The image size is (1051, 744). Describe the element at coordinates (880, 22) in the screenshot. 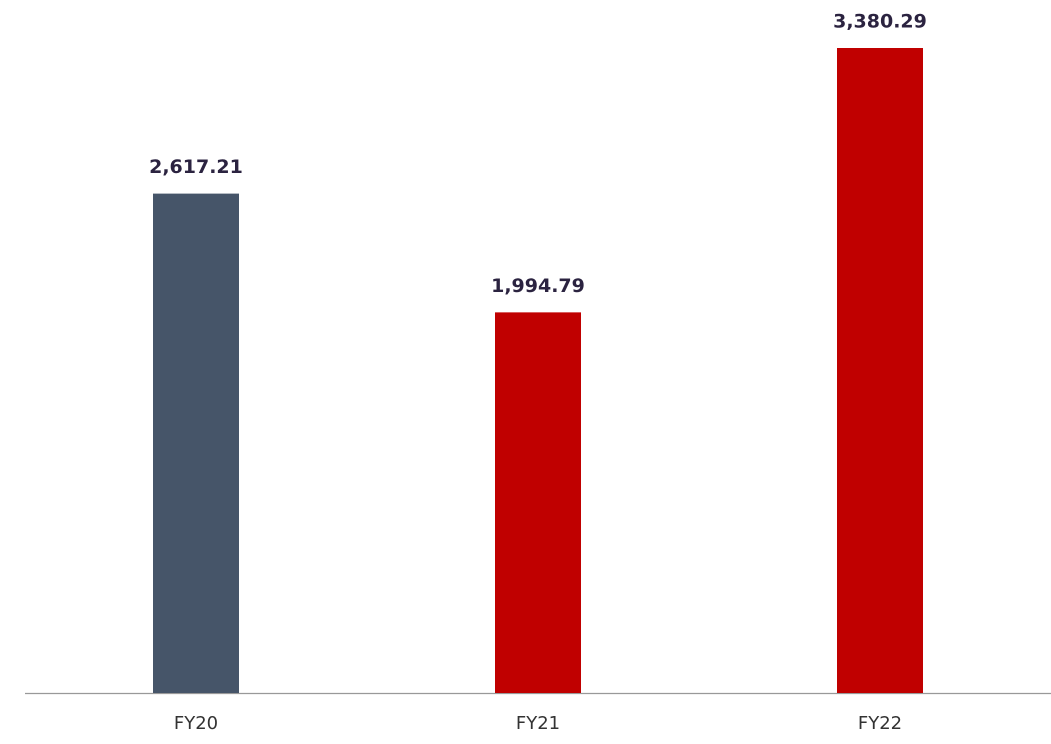

I see `value-label: 3,380.29` at that location.